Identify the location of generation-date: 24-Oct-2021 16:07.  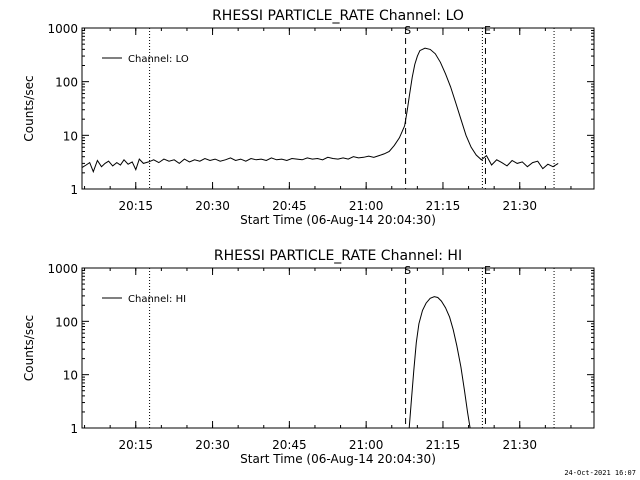
(600, 473).